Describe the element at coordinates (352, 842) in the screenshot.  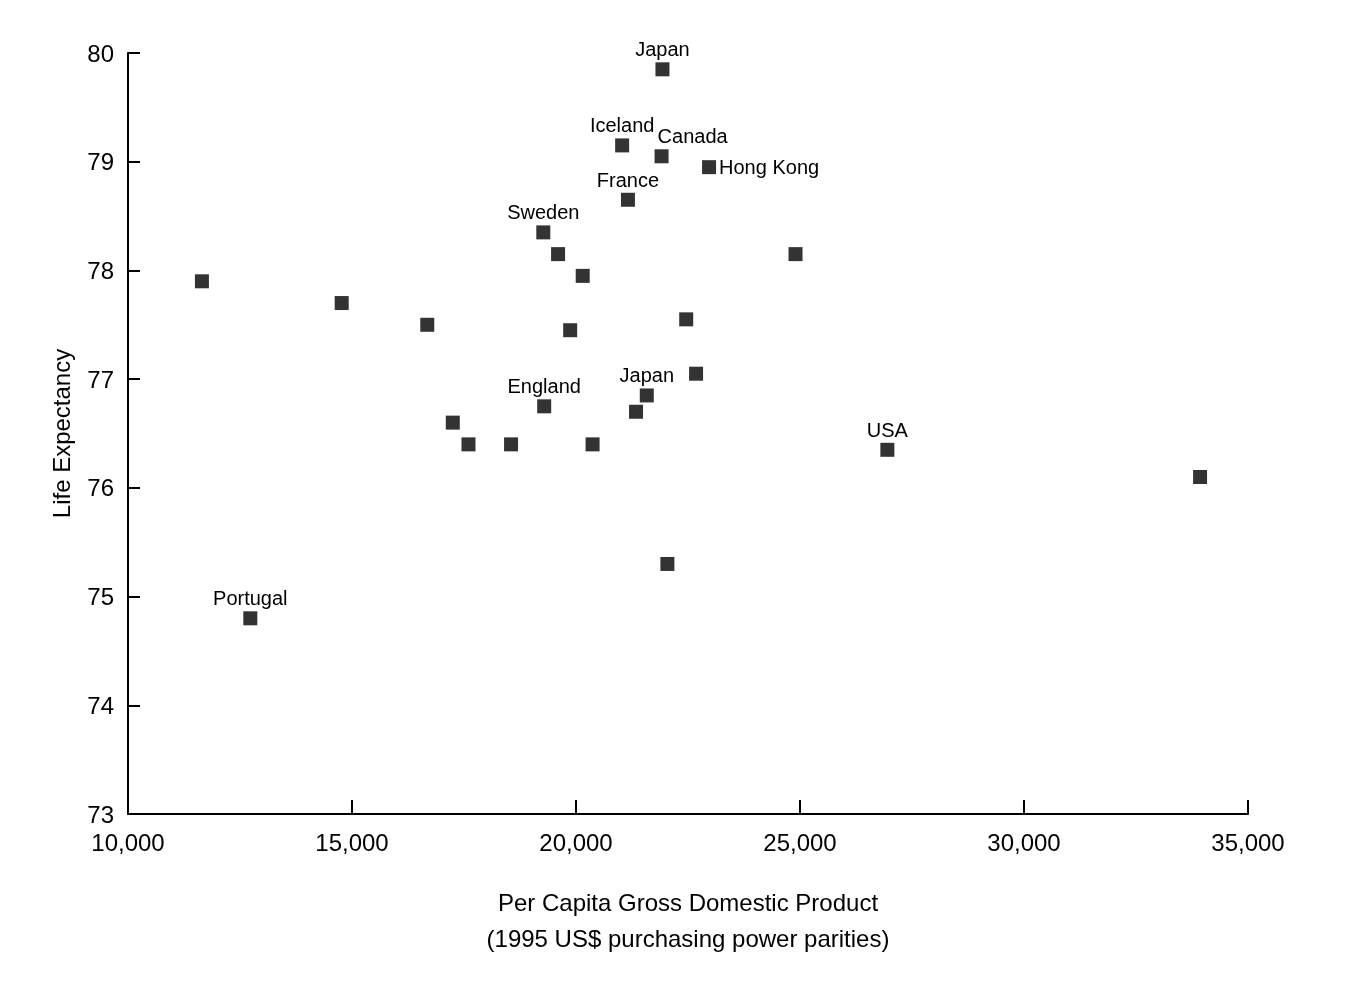
I see `x-tick-label: 15,000` at that location.